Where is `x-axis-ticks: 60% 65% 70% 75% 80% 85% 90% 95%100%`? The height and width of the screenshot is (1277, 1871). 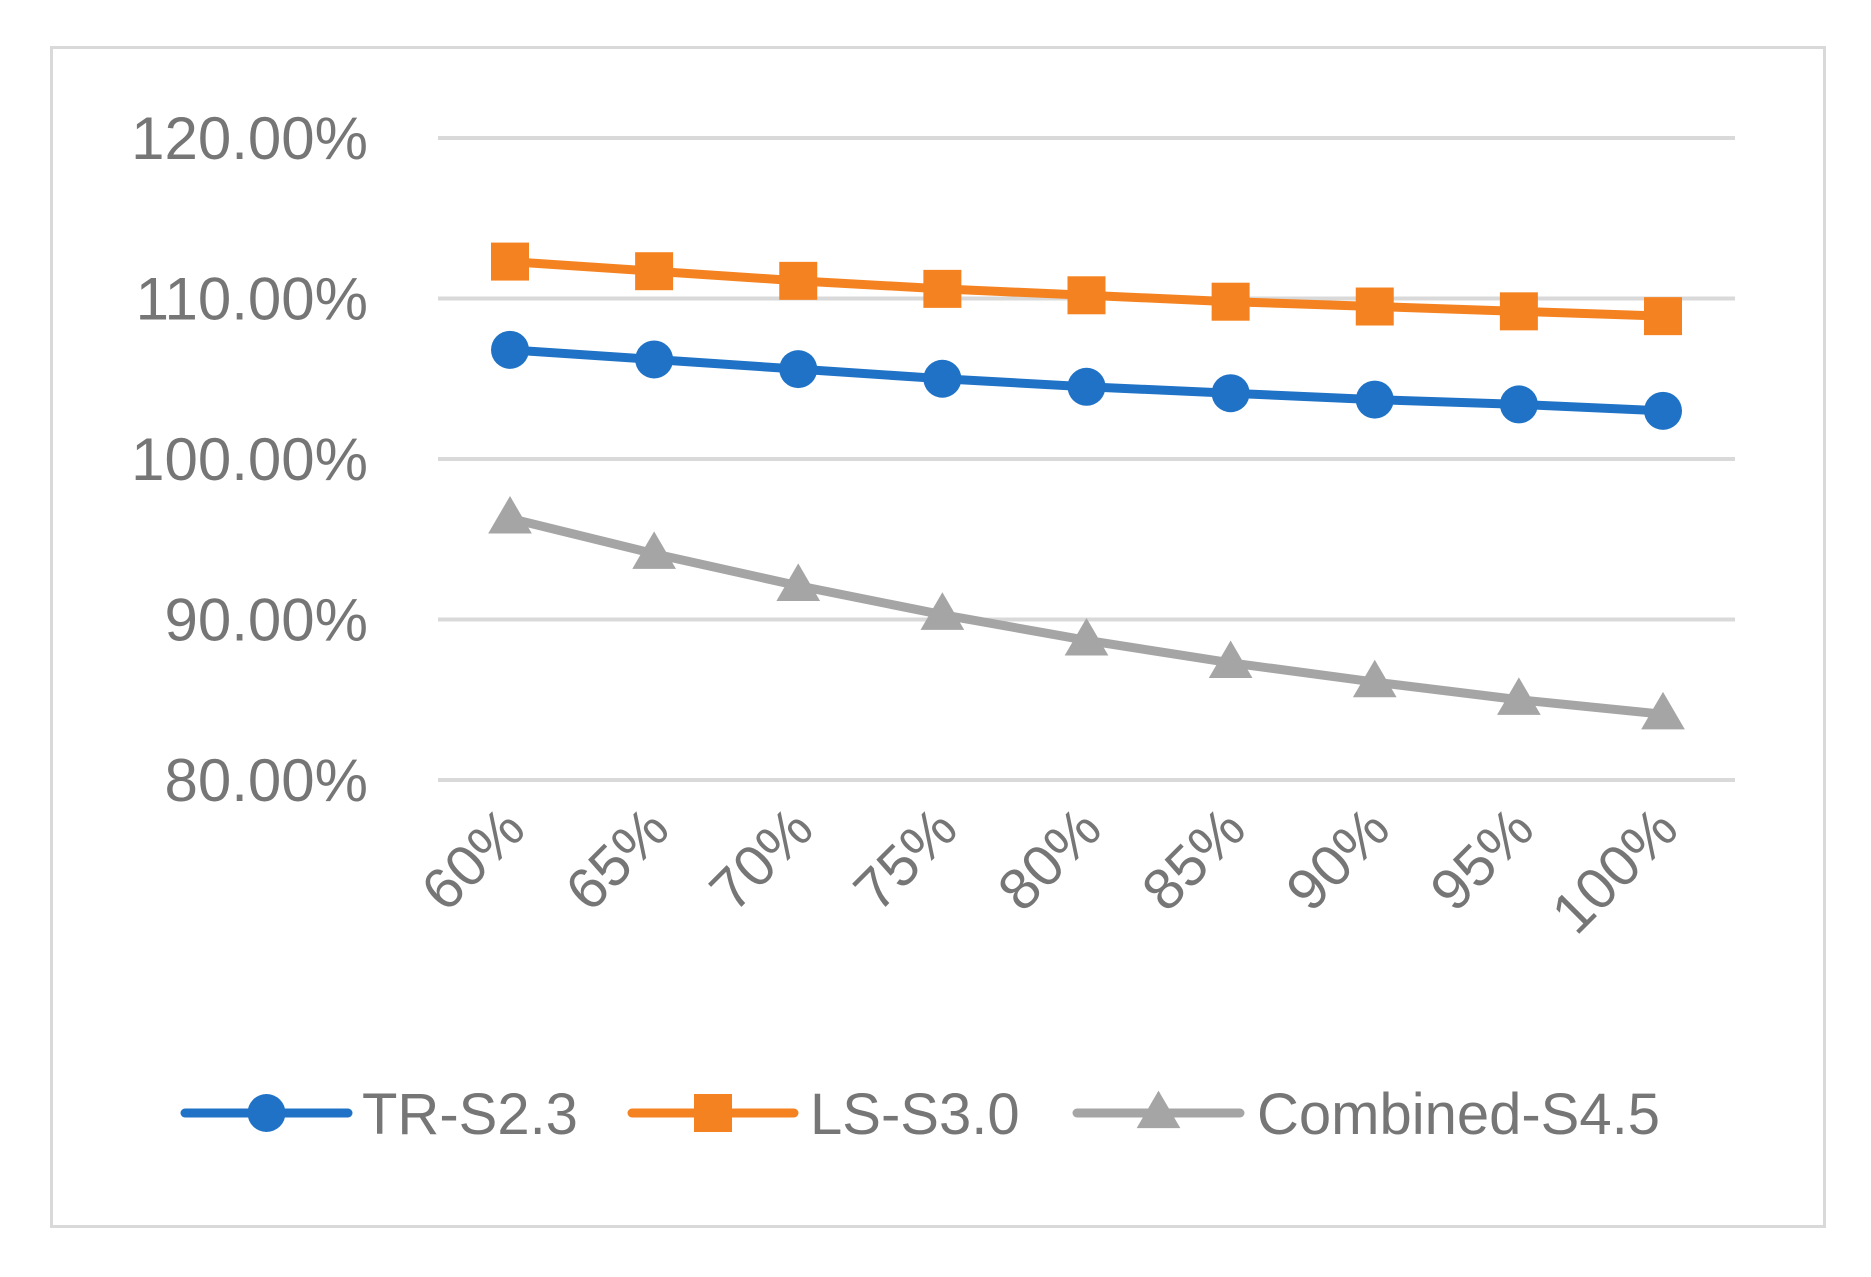 x-axis-ticks: 60% 65% 70% 75% 80% 85% 90% 95%100% is located at coordinates (1049, 870).